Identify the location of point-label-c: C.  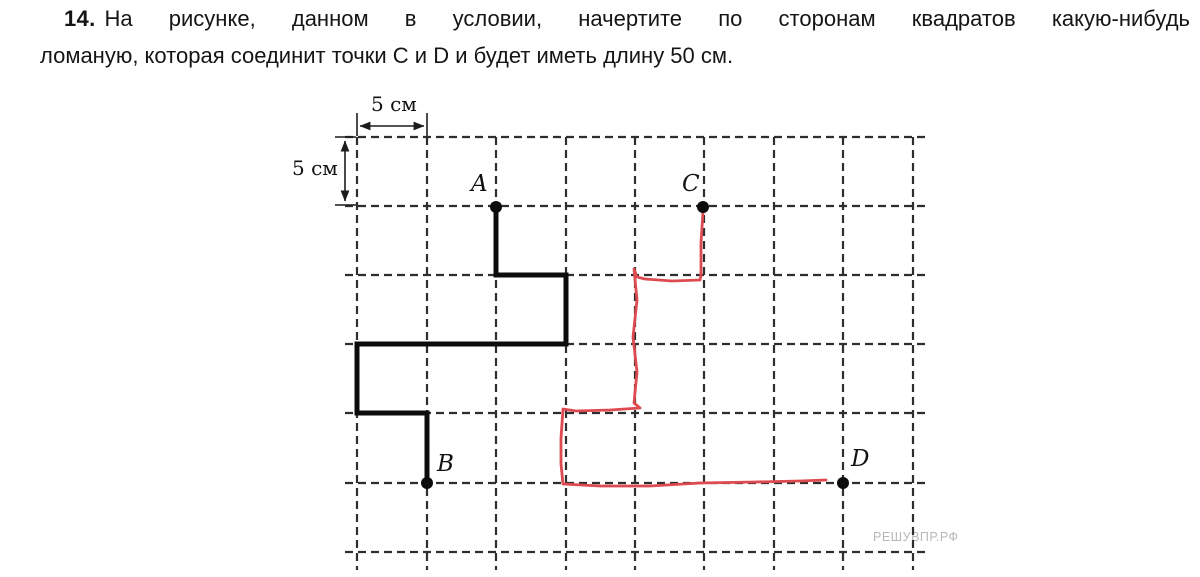
(691, 184).